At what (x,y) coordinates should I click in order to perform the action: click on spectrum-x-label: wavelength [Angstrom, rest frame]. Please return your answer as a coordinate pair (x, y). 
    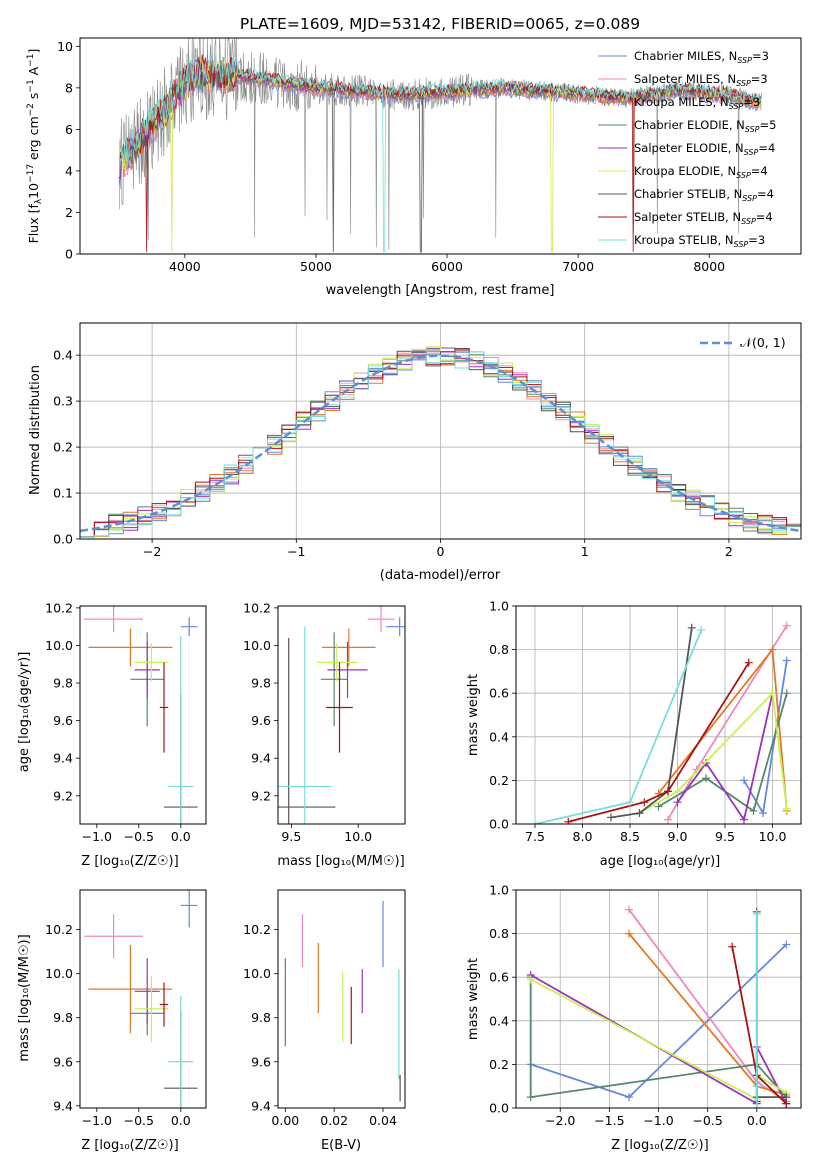
    Looking at the image, I should click on (440, 290).